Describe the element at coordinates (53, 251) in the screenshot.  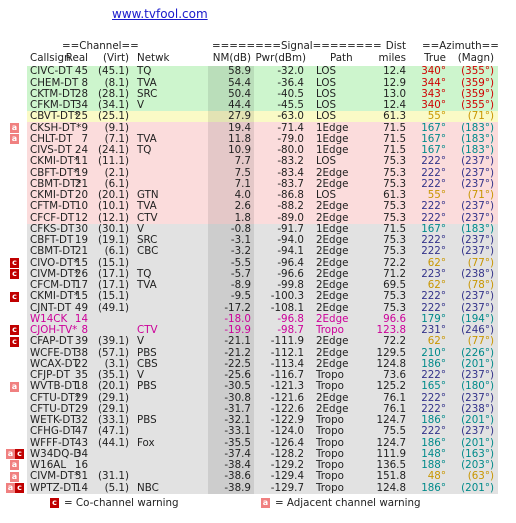
I see `cell: CBMT-DT` at that location.